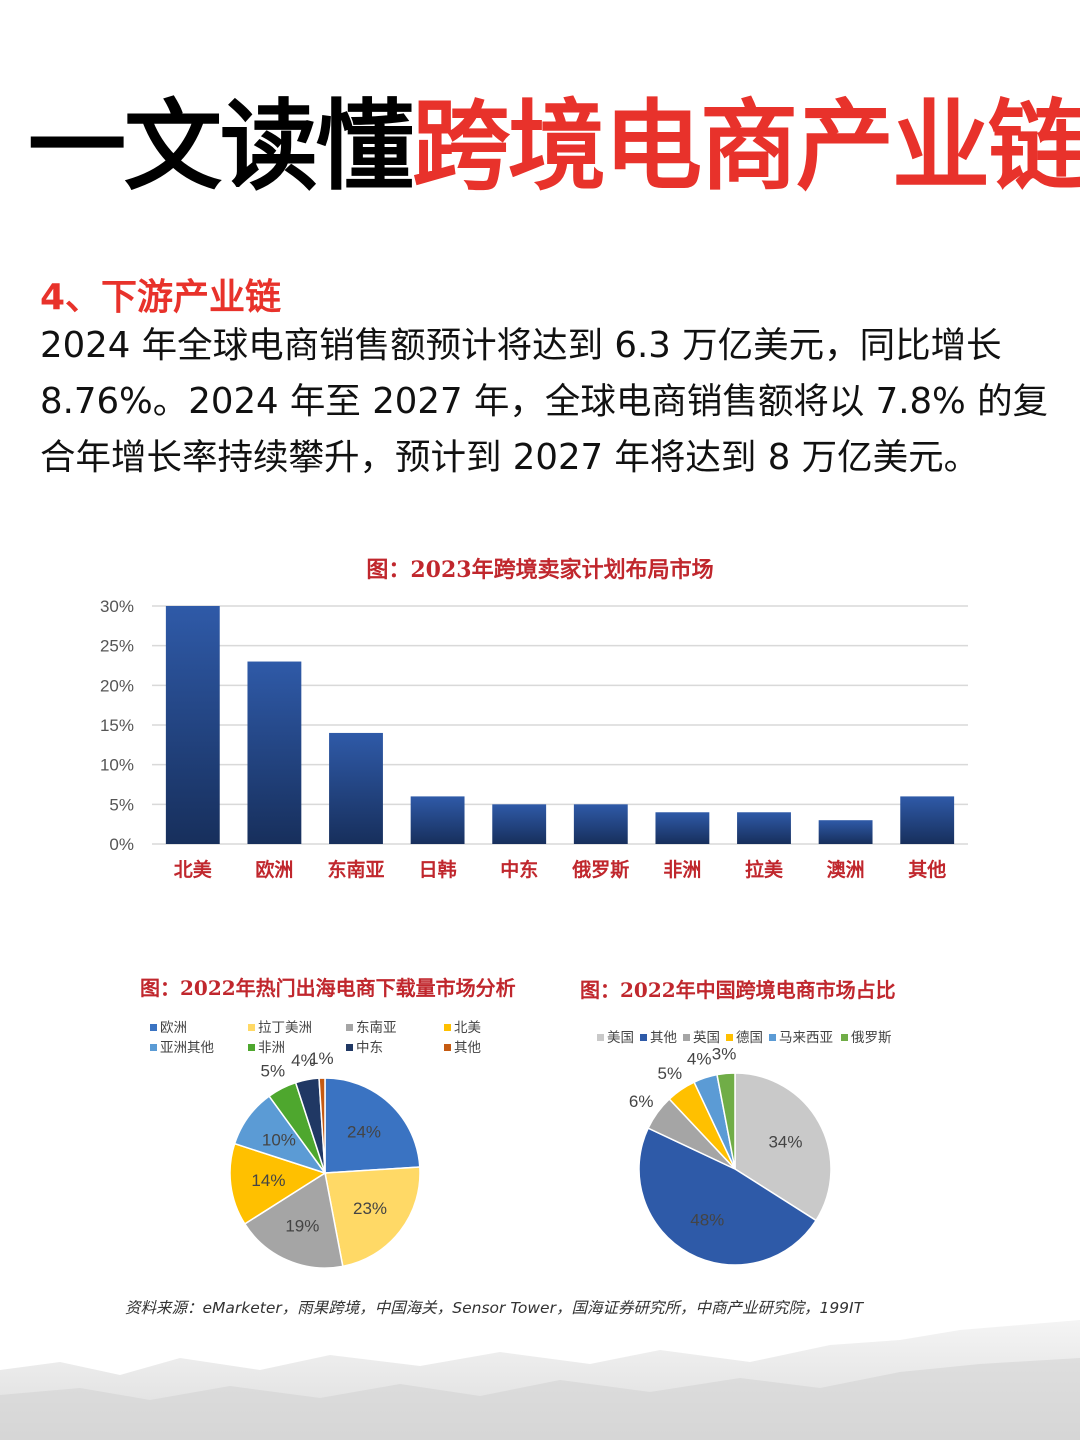 The height and width of the screenshot is (1440, 1080). Describe the element at coordinates (724, 1054) in the screenshot. I see `pie-data-label: 3%` at that location.